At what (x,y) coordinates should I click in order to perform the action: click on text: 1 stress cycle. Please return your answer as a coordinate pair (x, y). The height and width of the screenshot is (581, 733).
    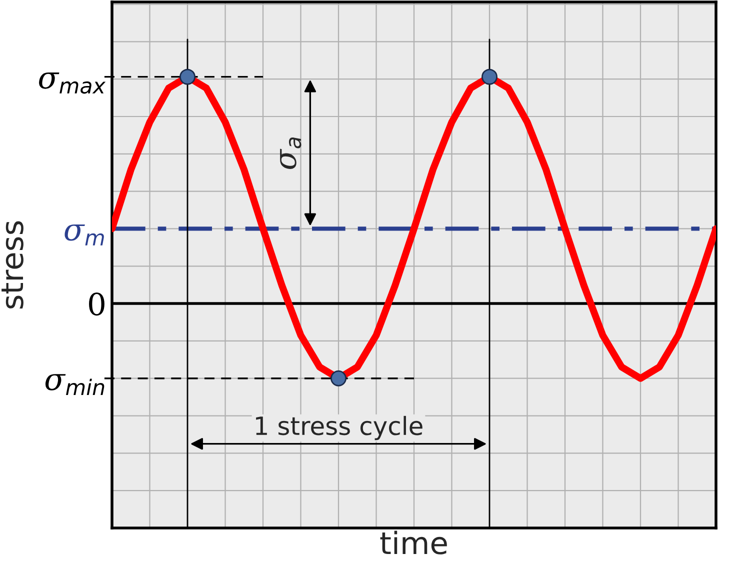
    Looking at the image, I should click on (339, 428).